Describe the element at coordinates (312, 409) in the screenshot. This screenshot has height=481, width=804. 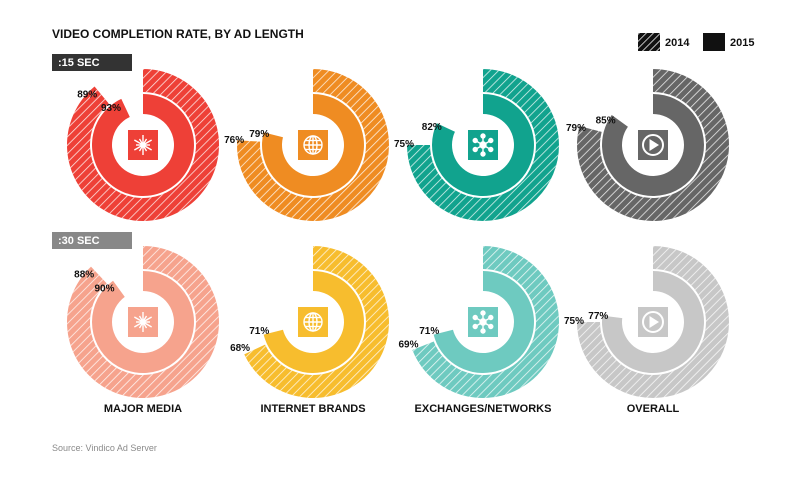
I see `category-label-internet-brands: INTERNET BRANDS` at that location.